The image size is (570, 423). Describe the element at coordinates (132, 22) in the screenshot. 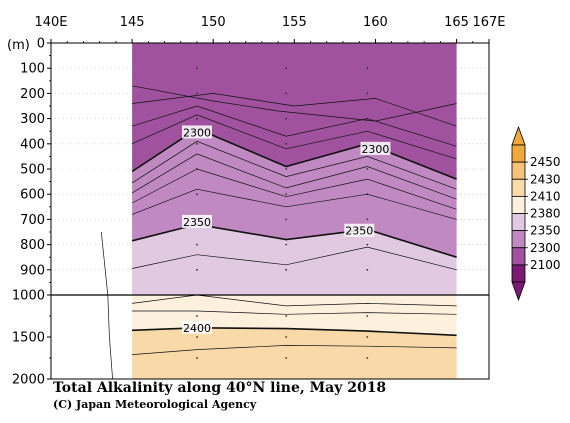

I see `x-tick-label-1: 145` at that location.